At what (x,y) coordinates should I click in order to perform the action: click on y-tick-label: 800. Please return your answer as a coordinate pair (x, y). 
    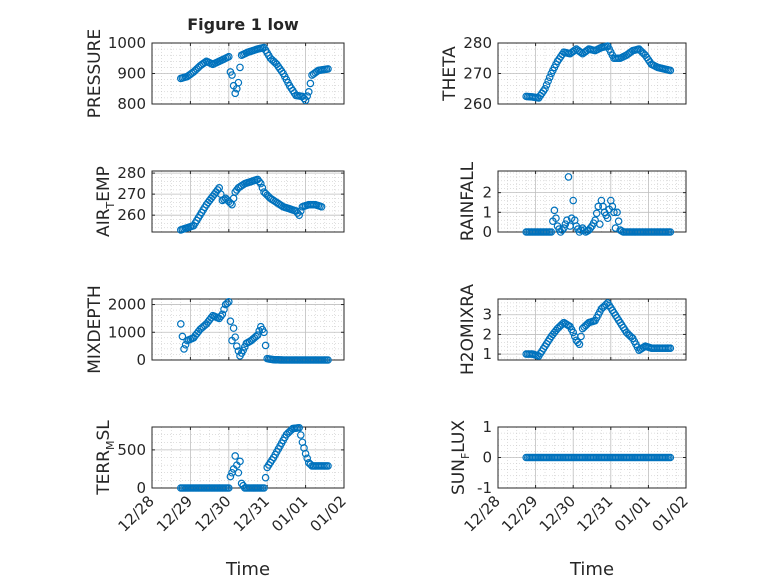
    Looking at the image, I should click on (131, 104).